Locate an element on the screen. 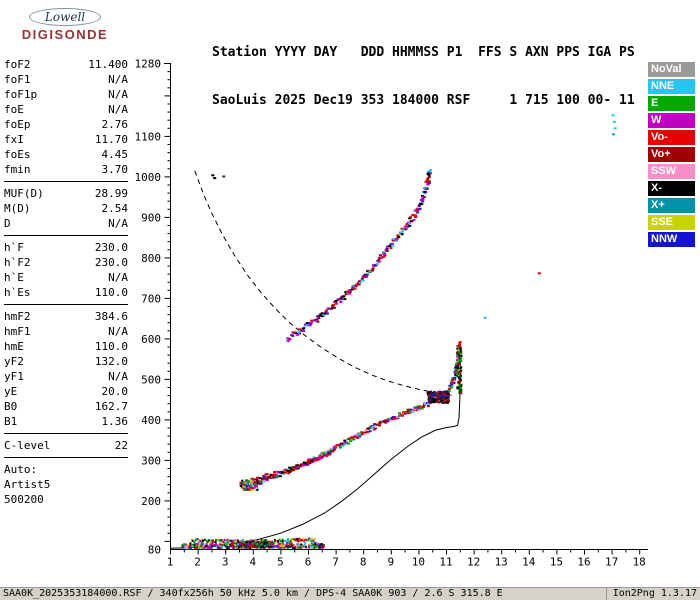 The width and height of the screenshot is (700, 600). legend-item-ssw: SSW is located at coordinates (671, 171).